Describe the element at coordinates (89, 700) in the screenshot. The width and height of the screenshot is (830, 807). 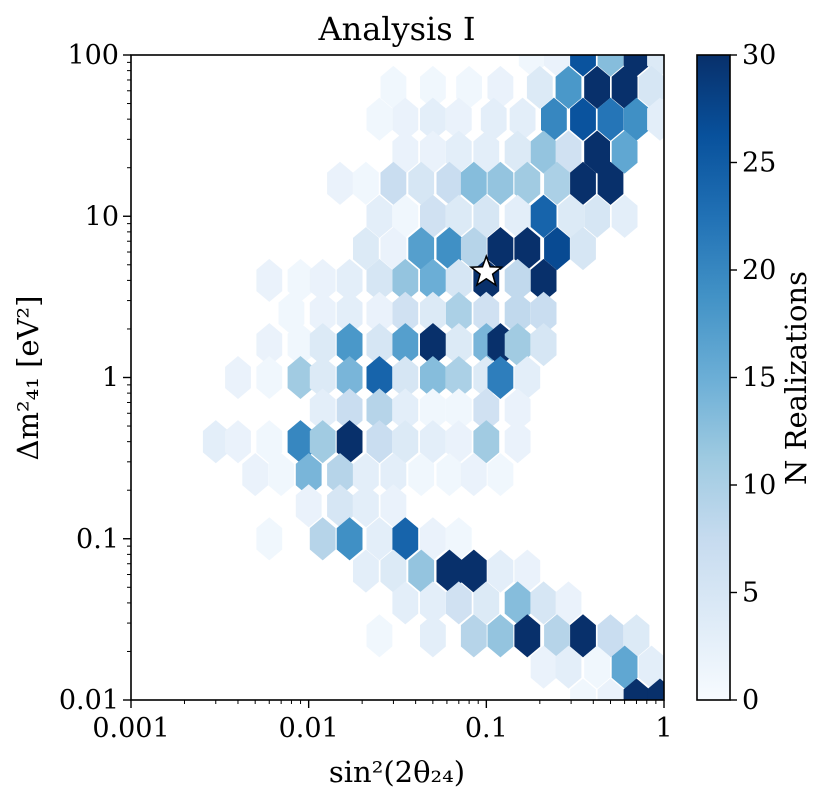
I see `y-tick-label: 0.01` at that location.